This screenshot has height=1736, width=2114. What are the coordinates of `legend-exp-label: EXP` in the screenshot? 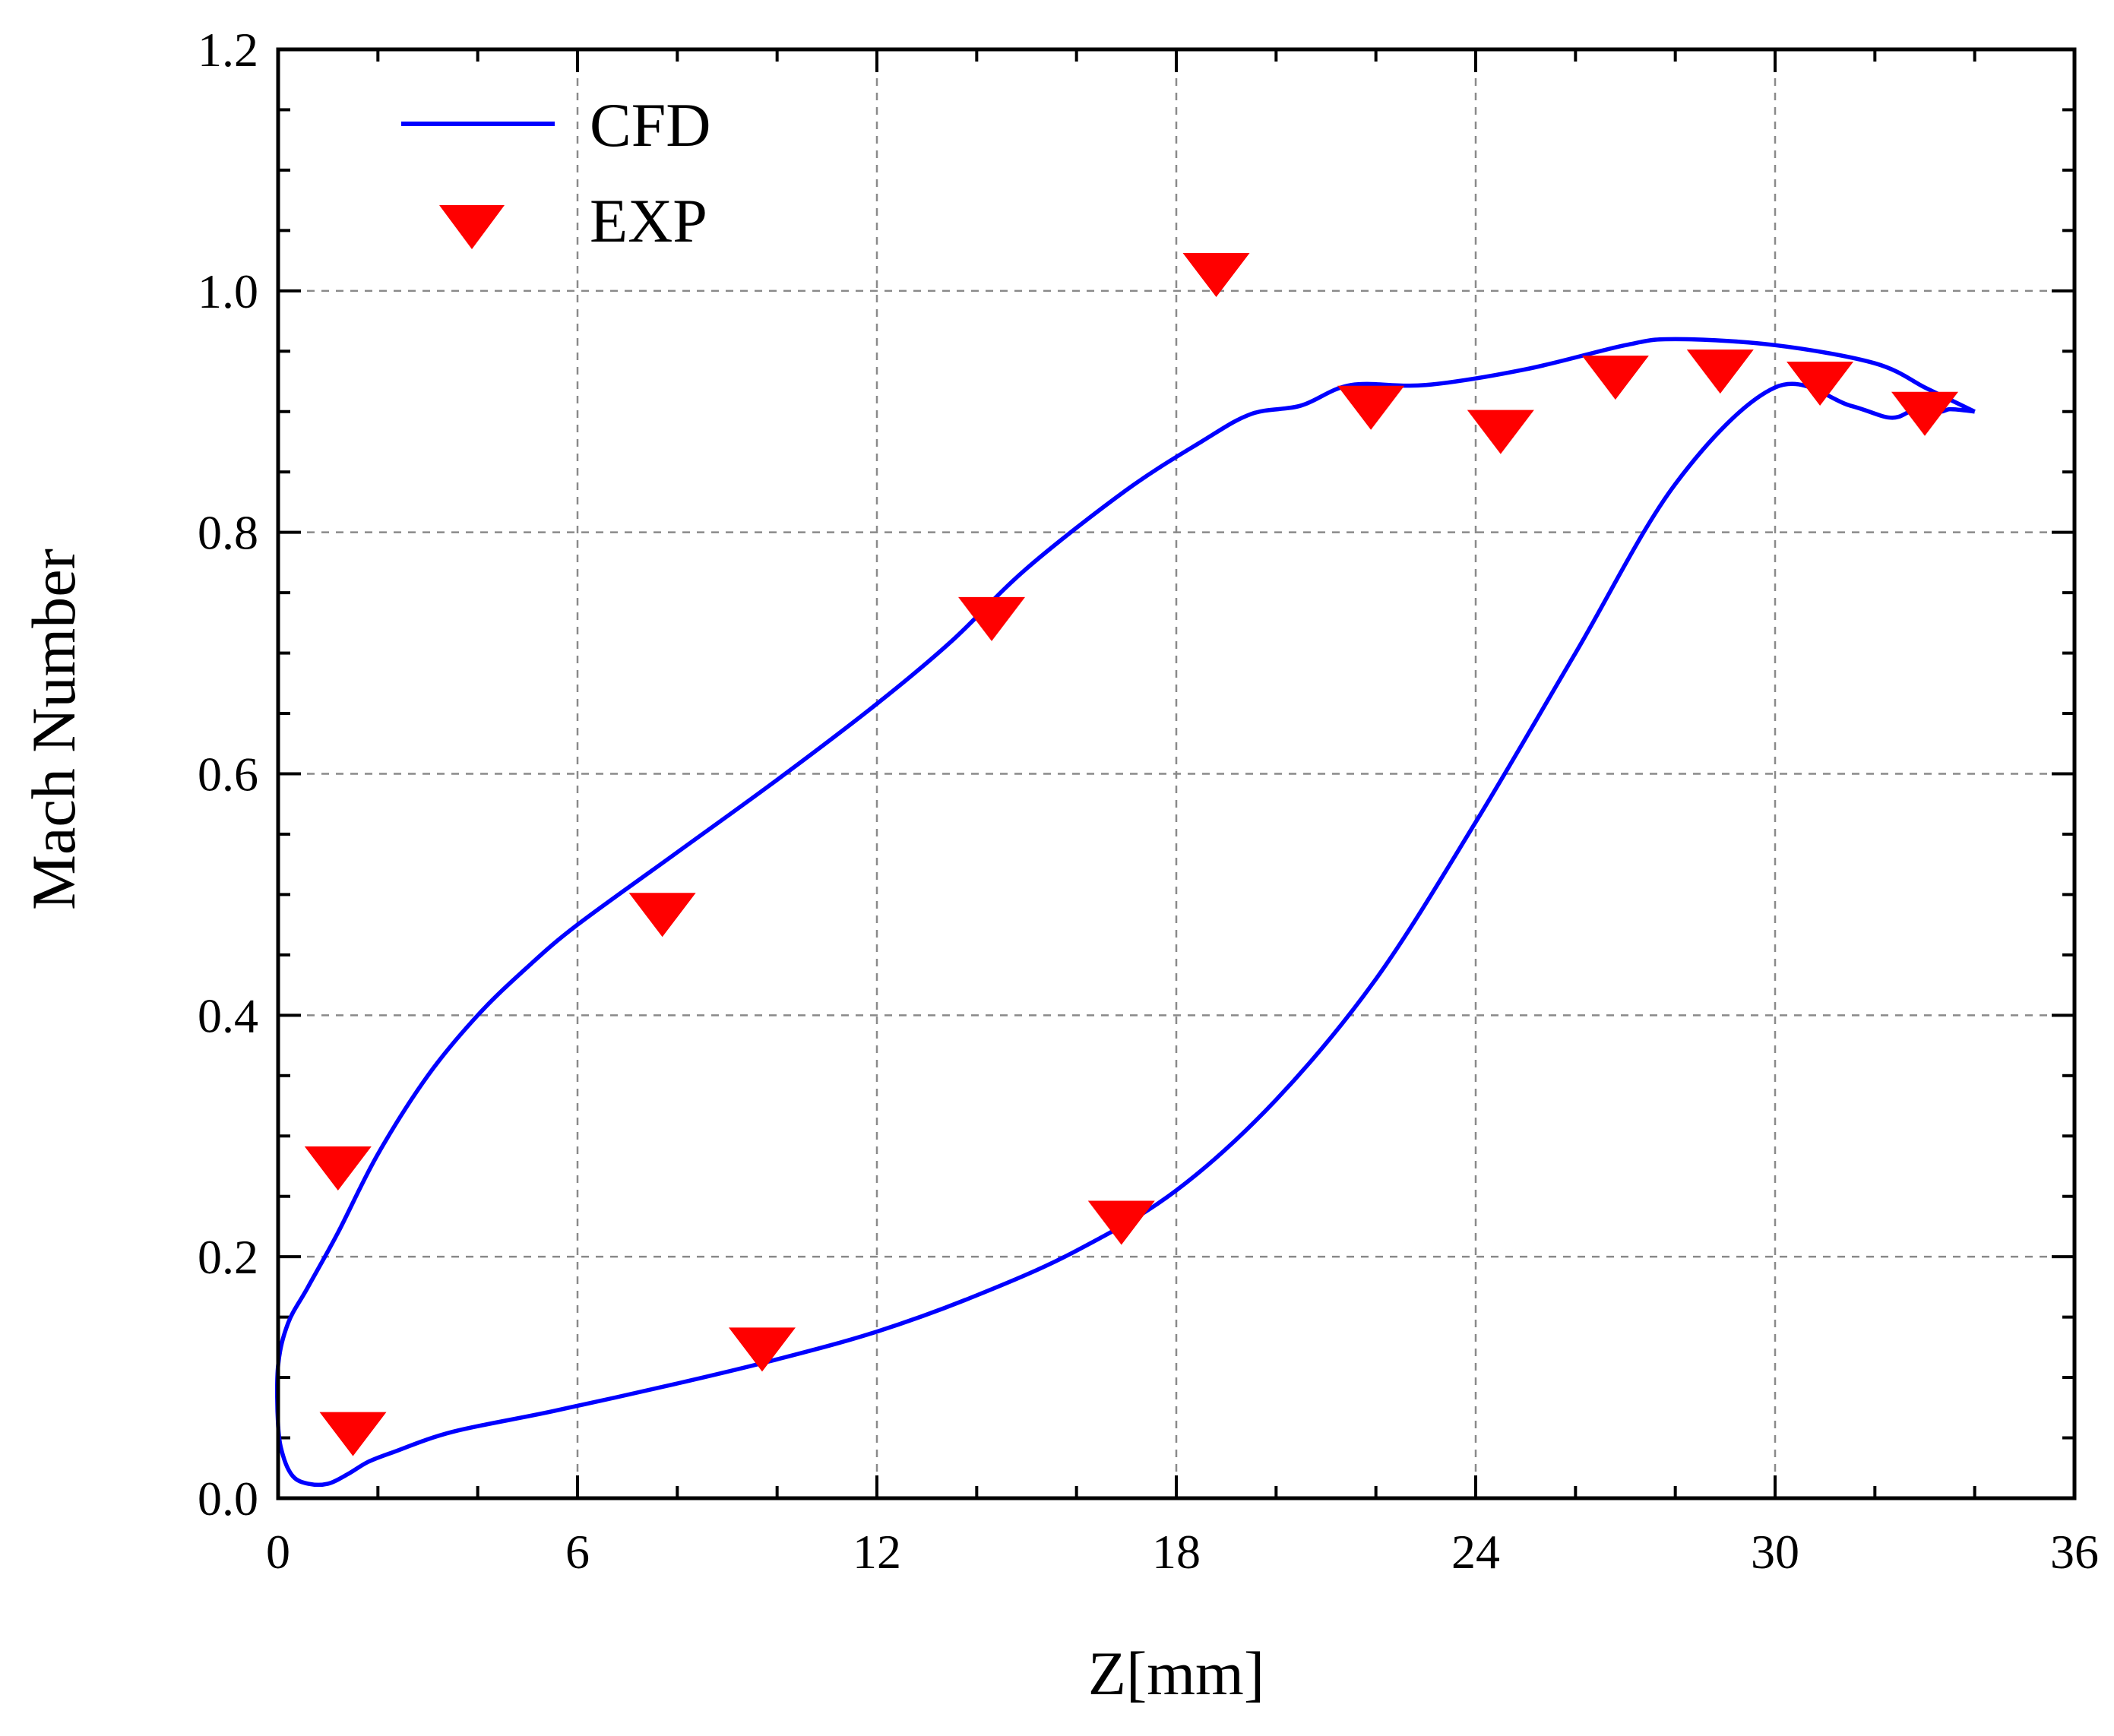 It's located at (648, 220).